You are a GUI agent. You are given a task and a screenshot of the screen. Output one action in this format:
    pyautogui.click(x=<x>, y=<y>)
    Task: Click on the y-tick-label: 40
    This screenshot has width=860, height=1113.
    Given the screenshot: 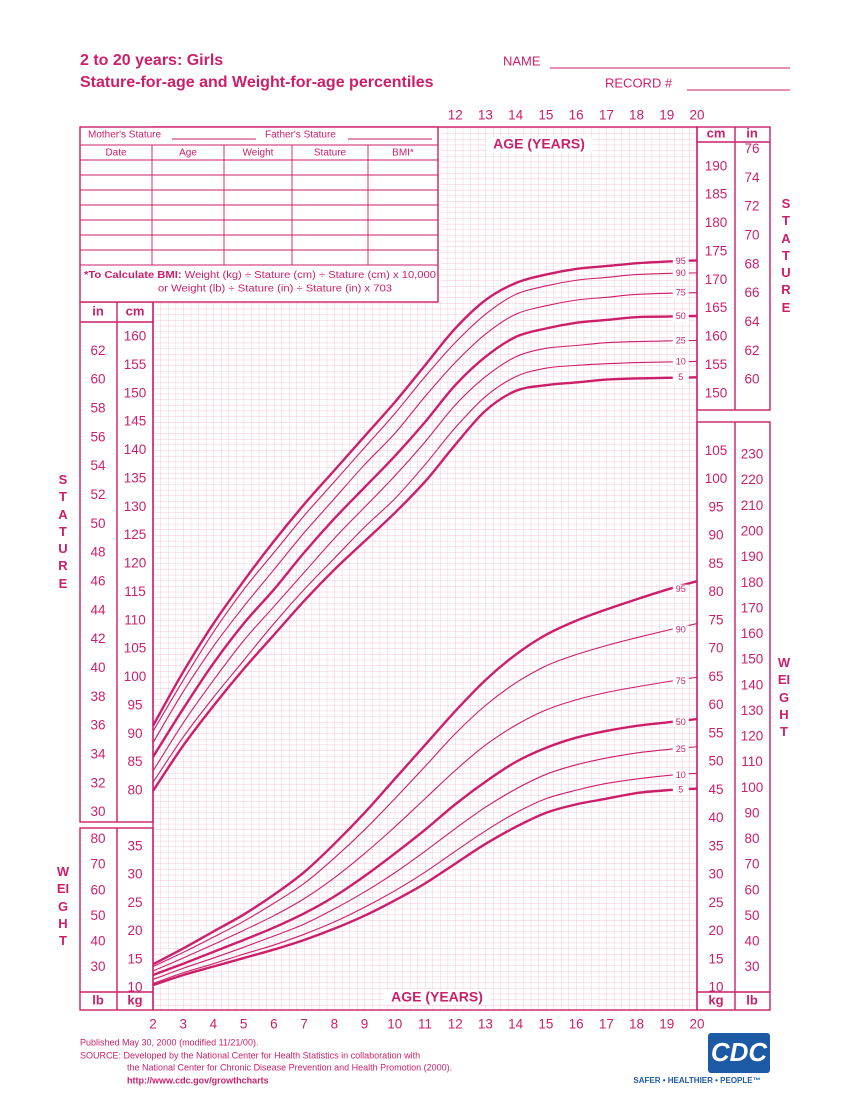 What is the action you would take?
    pyautogui.click(x=97, y=667)
    